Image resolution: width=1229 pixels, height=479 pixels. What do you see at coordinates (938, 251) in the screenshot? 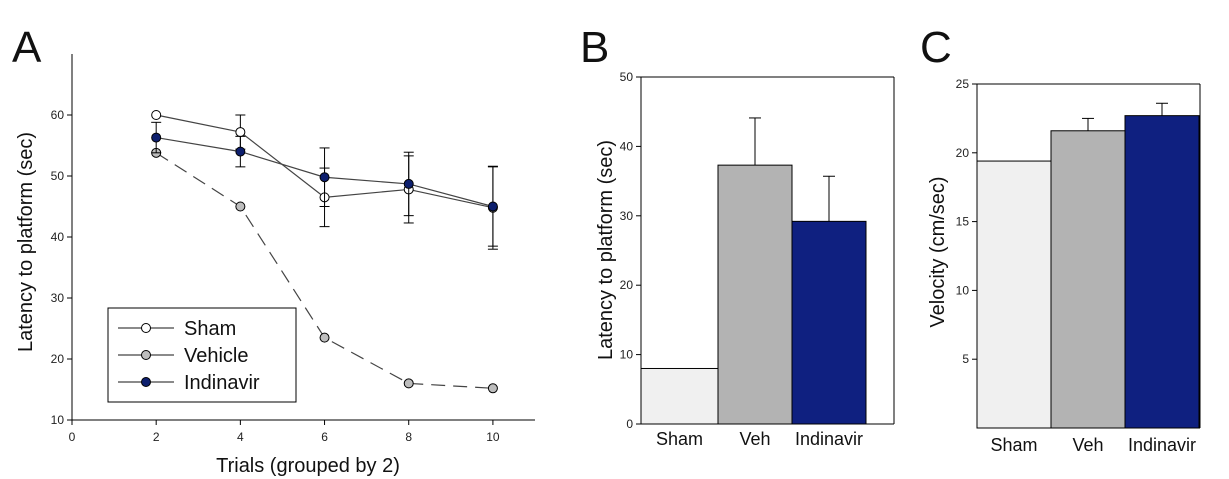
I see `panel-c-y-axis-title: Velocity (cm/sec)` at bounding box center [938, 251].